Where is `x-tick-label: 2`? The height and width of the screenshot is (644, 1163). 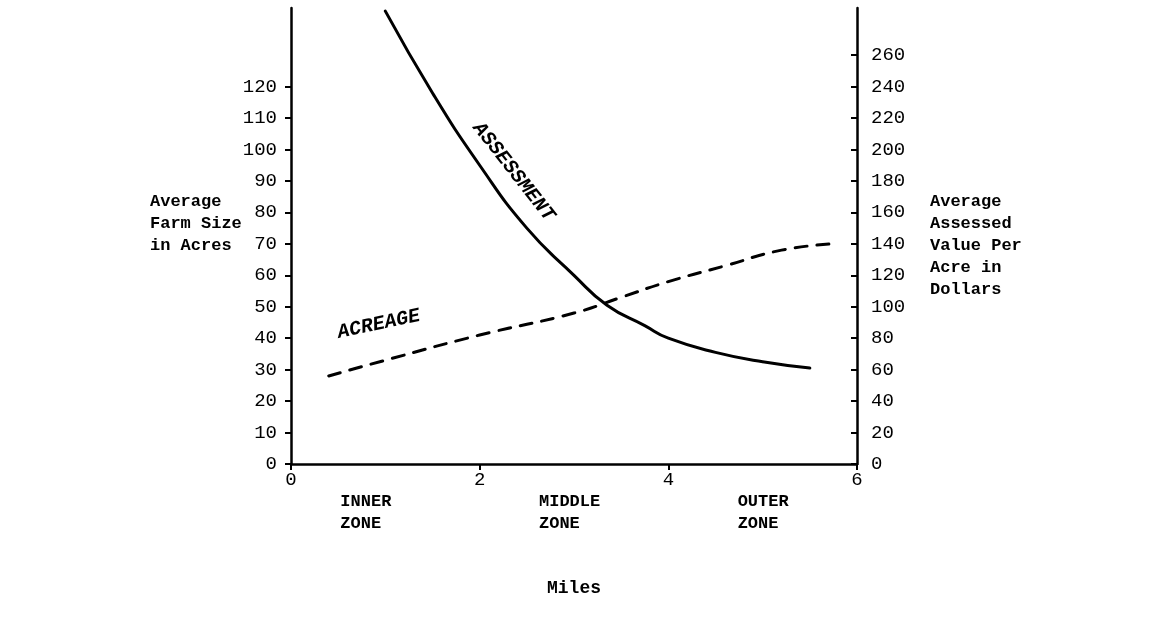
x-tick-label: 2 is located at coordinates (479, 479).